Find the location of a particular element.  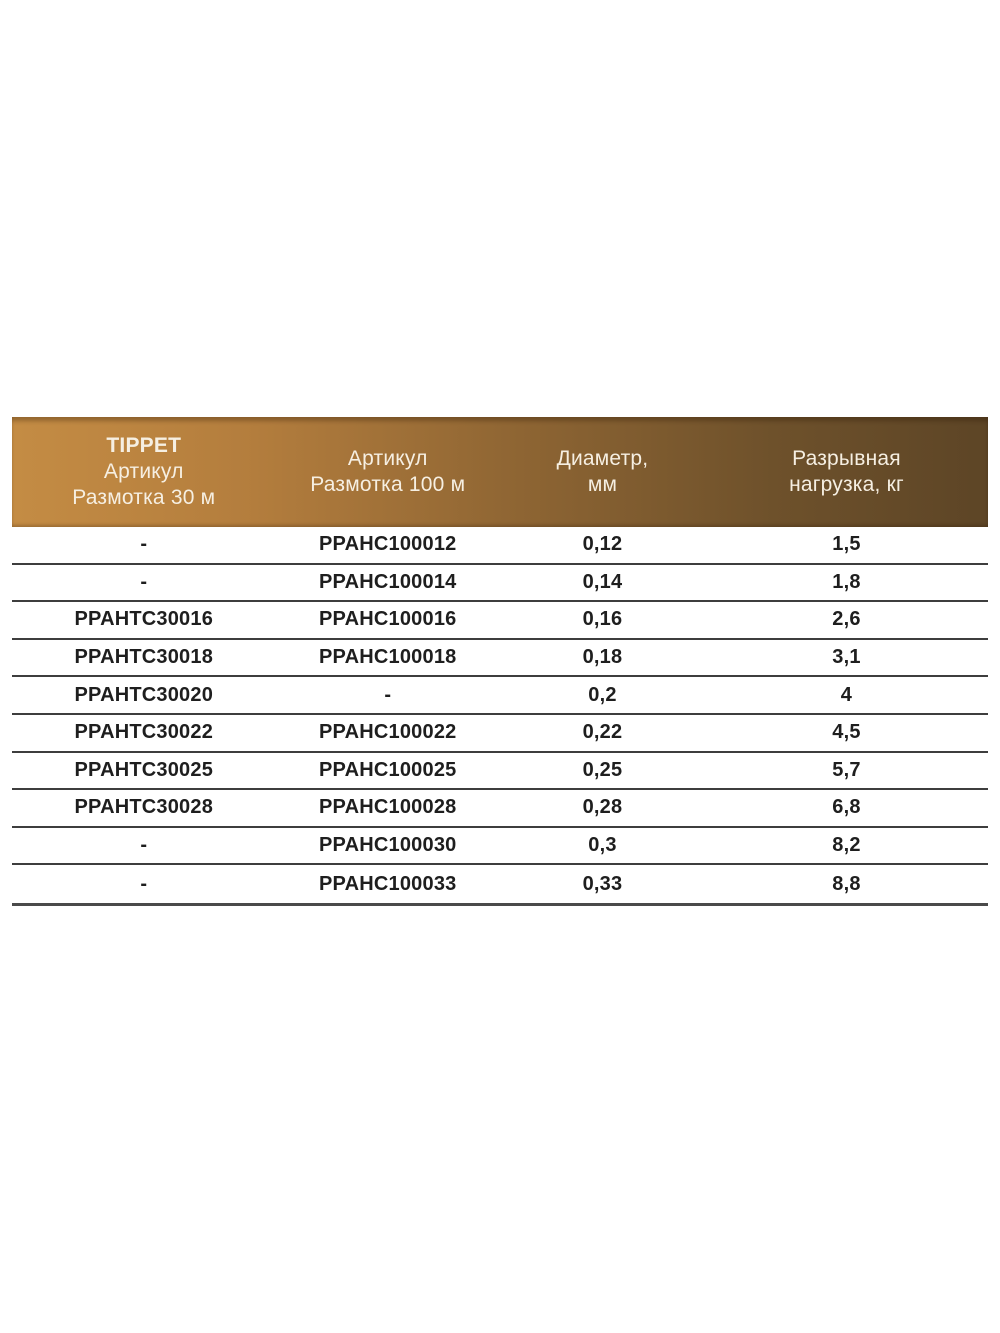

column-header-line: Диаметр, is located at coordinates (602, 458).